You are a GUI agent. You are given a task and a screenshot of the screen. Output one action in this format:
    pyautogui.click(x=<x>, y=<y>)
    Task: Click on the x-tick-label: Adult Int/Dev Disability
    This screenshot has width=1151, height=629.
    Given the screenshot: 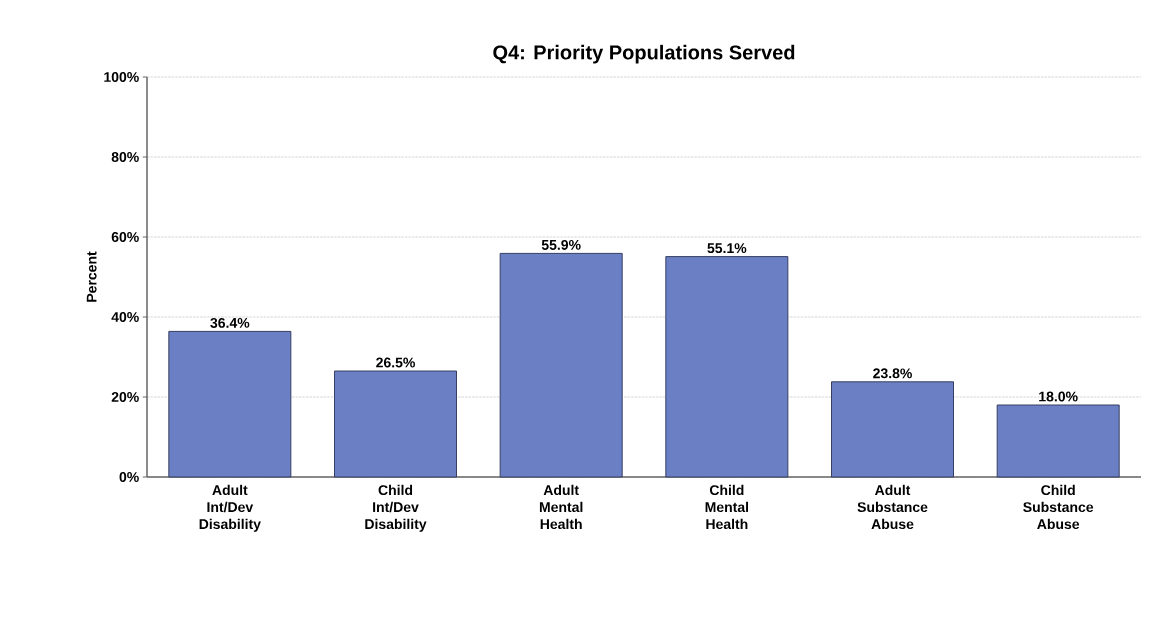 What is the action you would take?
    pyautogui.click(x=230, y=508)
    